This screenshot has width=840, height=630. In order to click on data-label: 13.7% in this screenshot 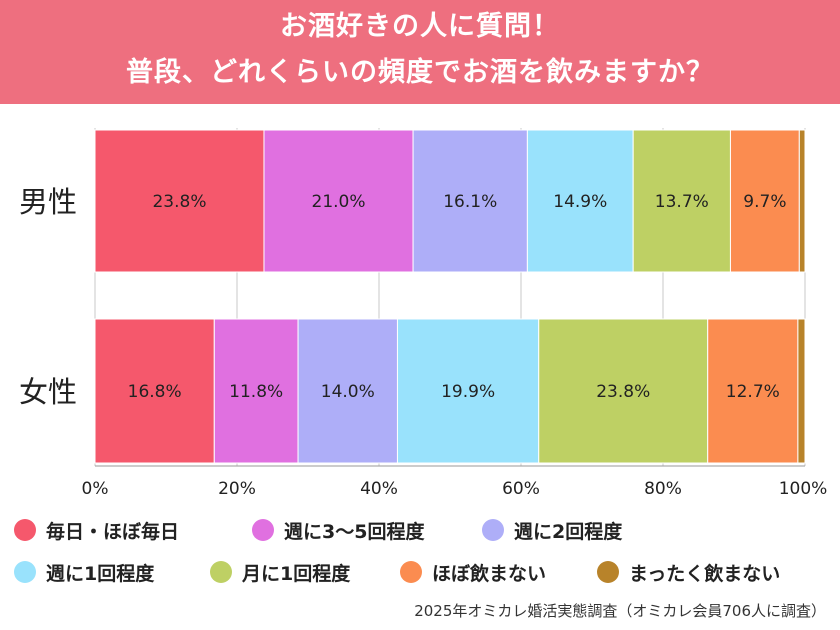, I will do `click(682, 202)`.